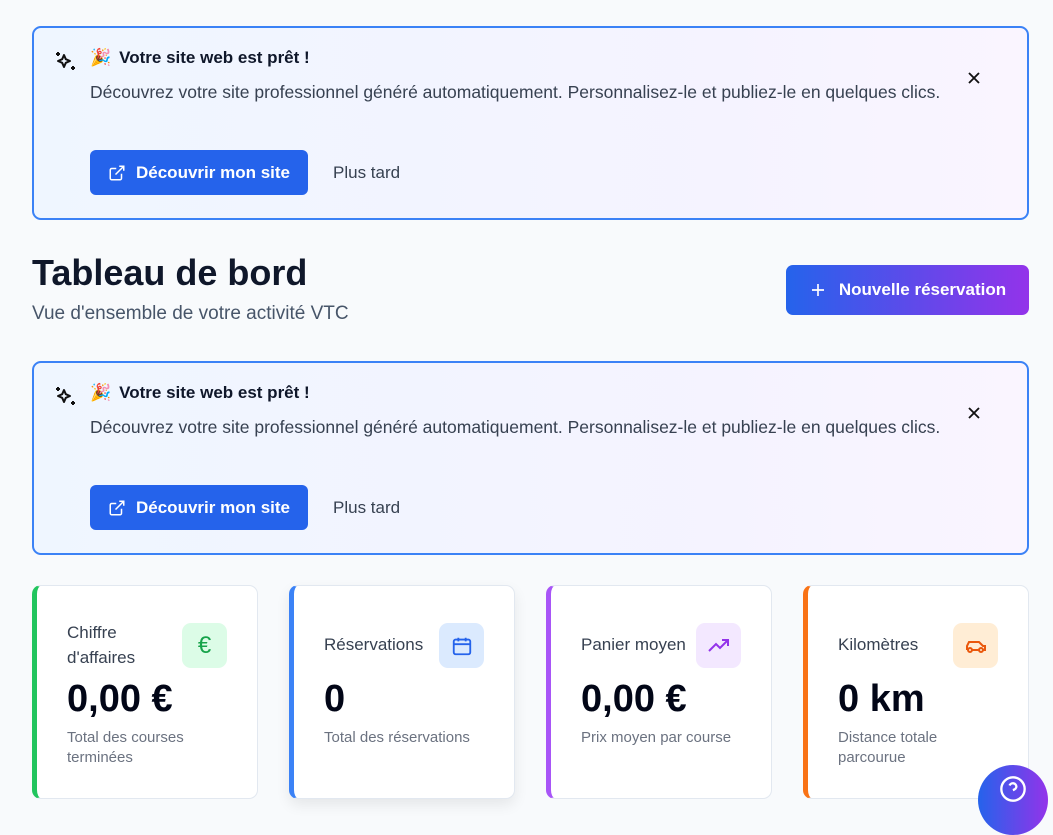 The image size is (1053, 835). Describe the element at coordinates (888, 747) in the screenshot. I see `stat-desc: Distance totale parcourue` at that location.